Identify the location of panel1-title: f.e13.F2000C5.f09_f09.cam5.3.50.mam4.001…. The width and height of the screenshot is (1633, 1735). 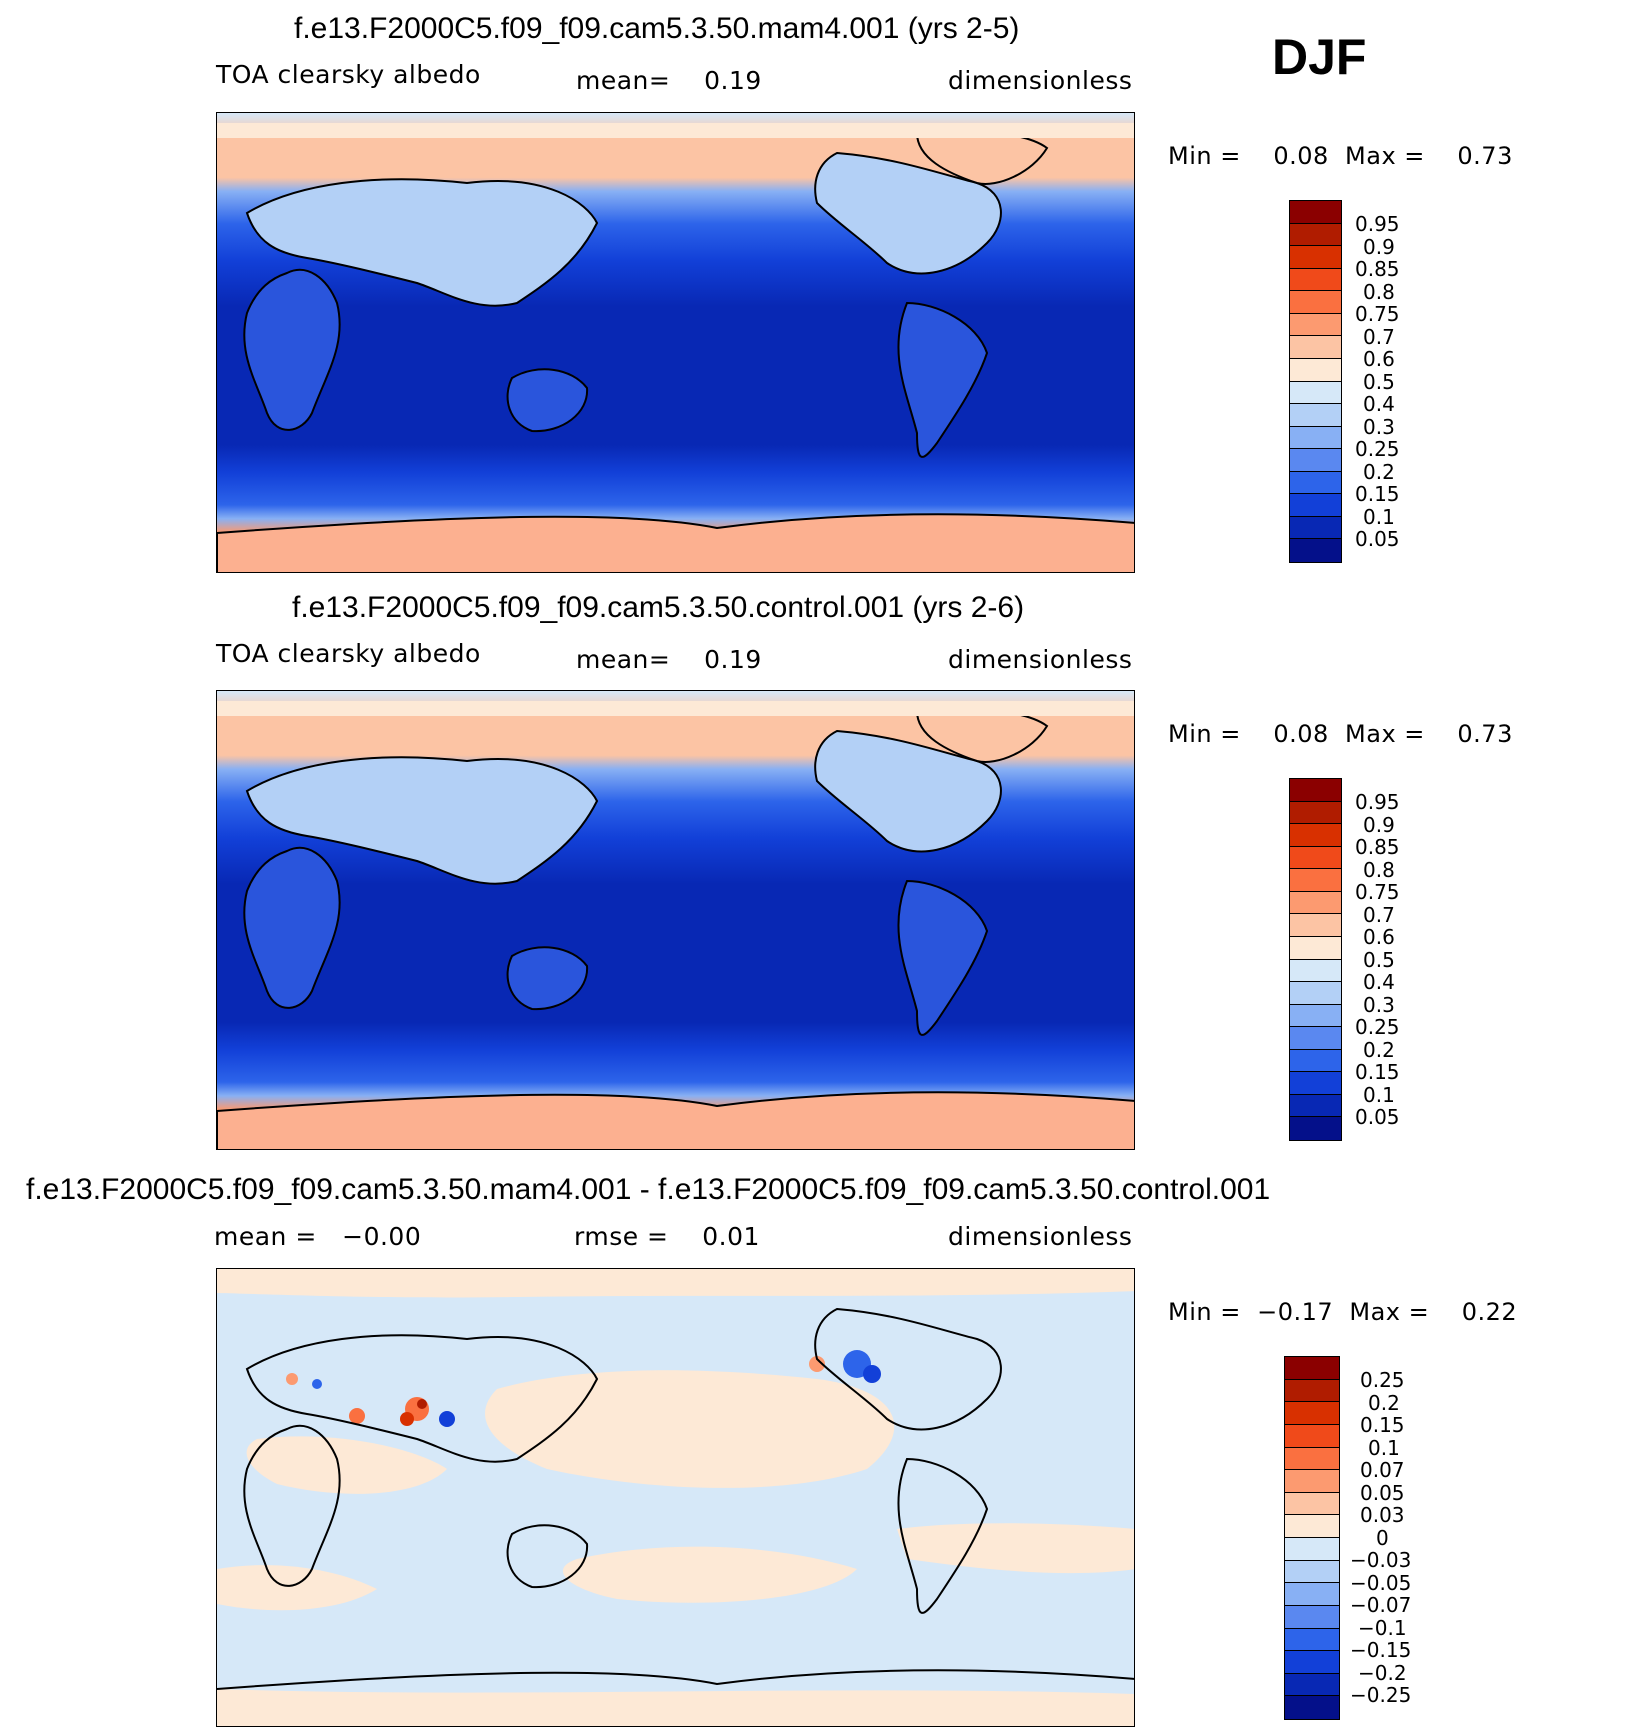
(657, 28).